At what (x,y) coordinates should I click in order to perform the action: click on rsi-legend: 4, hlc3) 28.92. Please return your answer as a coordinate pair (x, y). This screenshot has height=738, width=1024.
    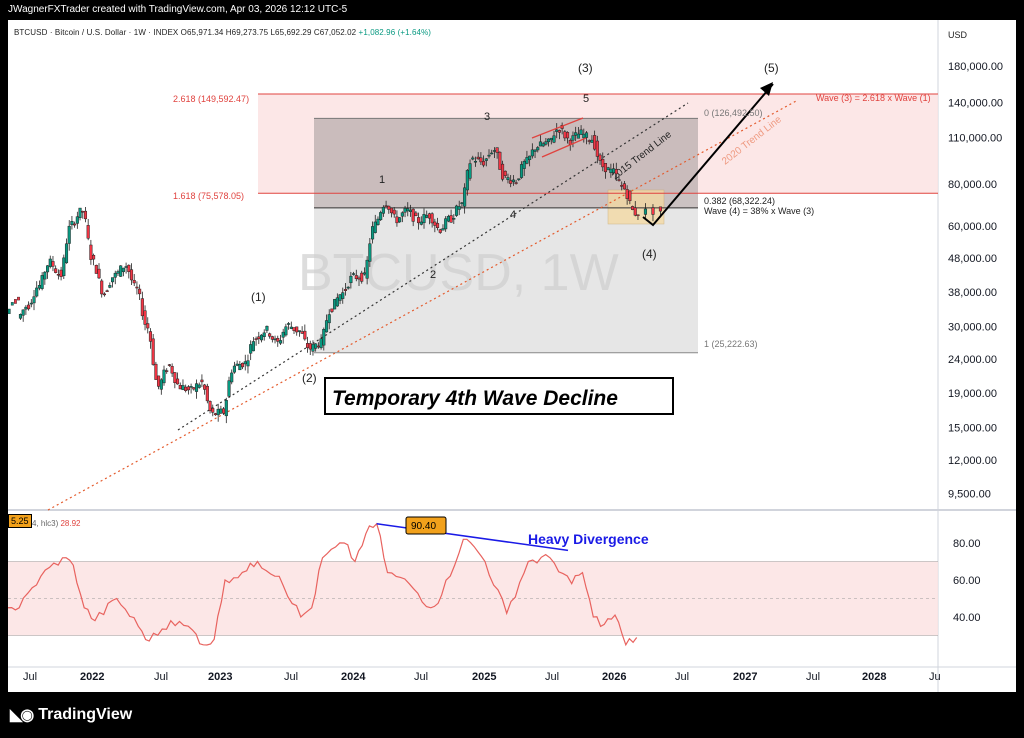
    Looking at the image, I should click on (56, 523).